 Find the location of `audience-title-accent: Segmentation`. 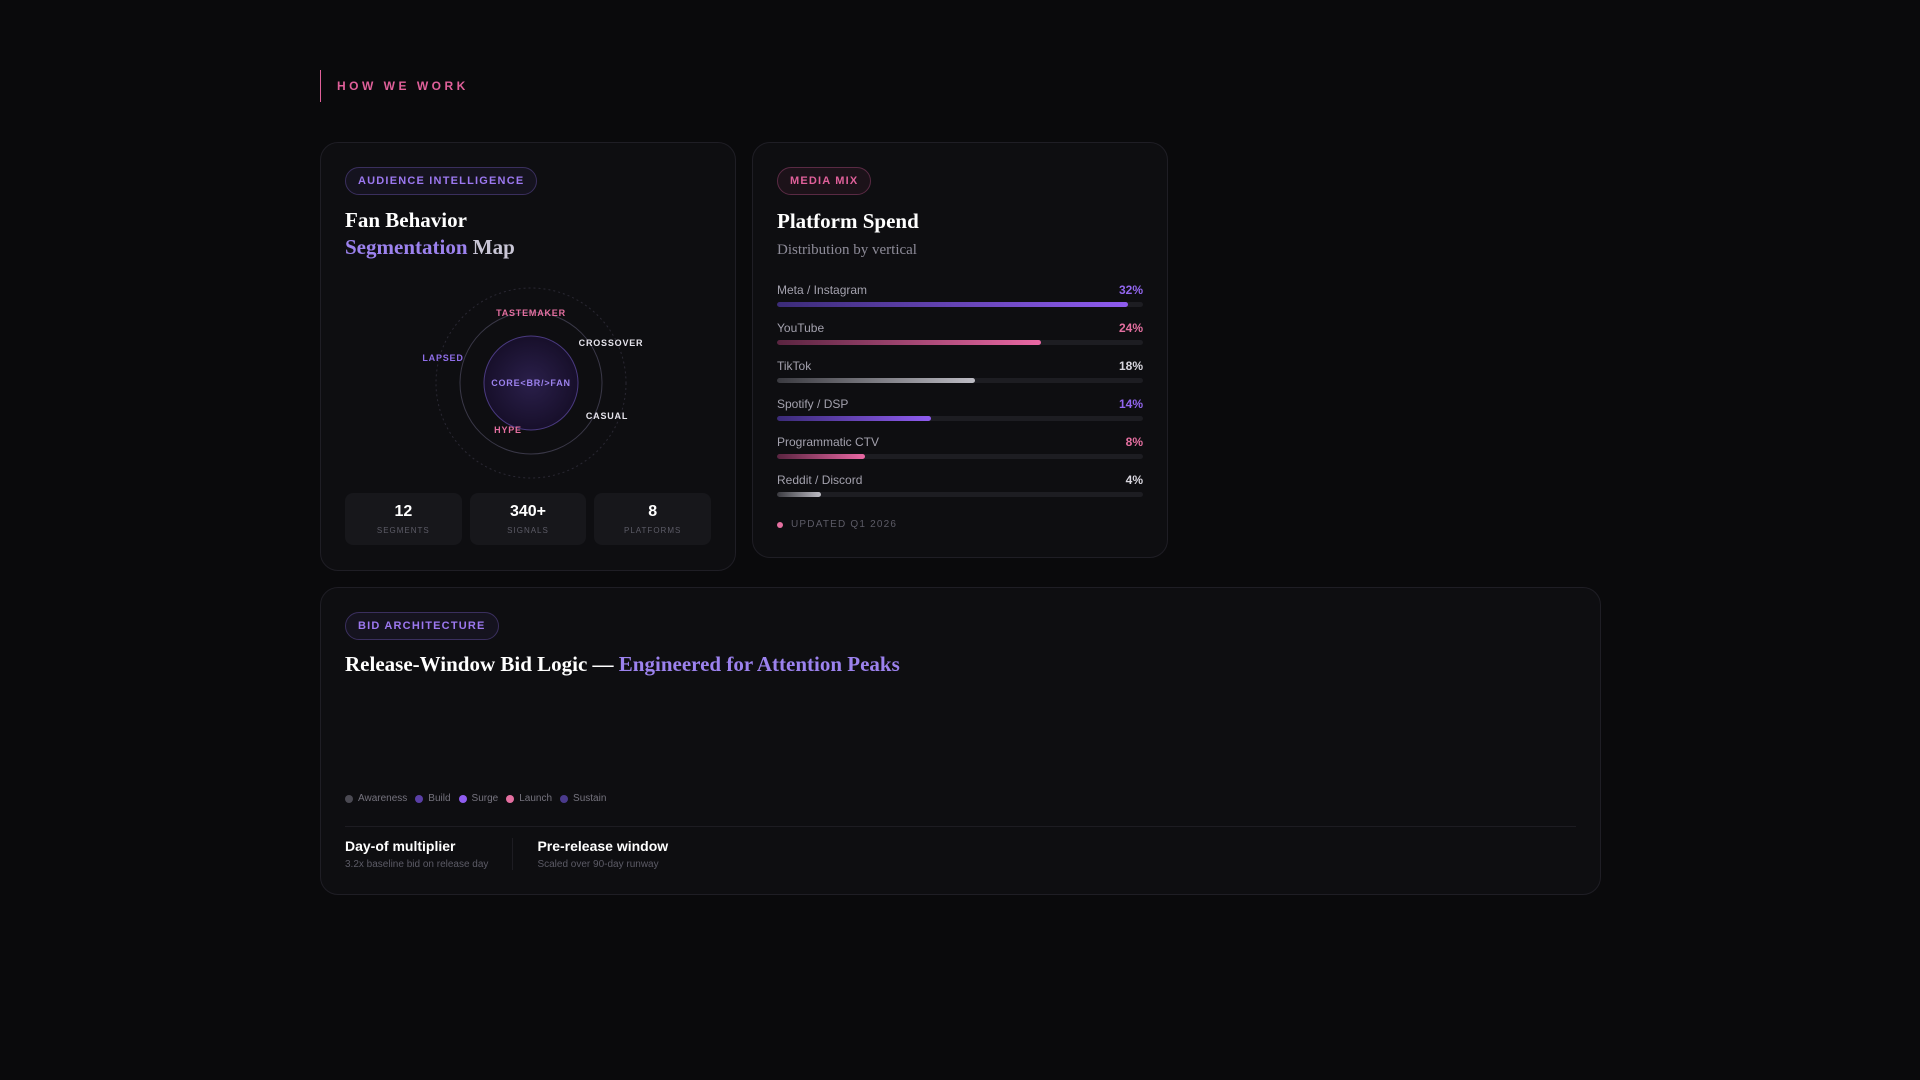

audience-title-accent: Segmentation is located at coordinates (406, 247).